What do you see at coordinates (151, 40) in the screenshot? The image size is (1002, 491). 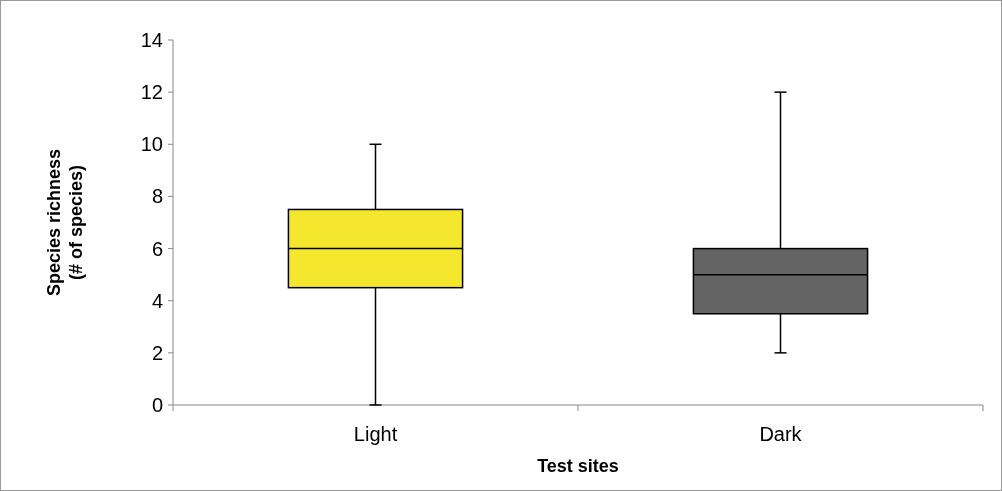 I see `y-tick-label: 14` at bounding box center [151, 40].